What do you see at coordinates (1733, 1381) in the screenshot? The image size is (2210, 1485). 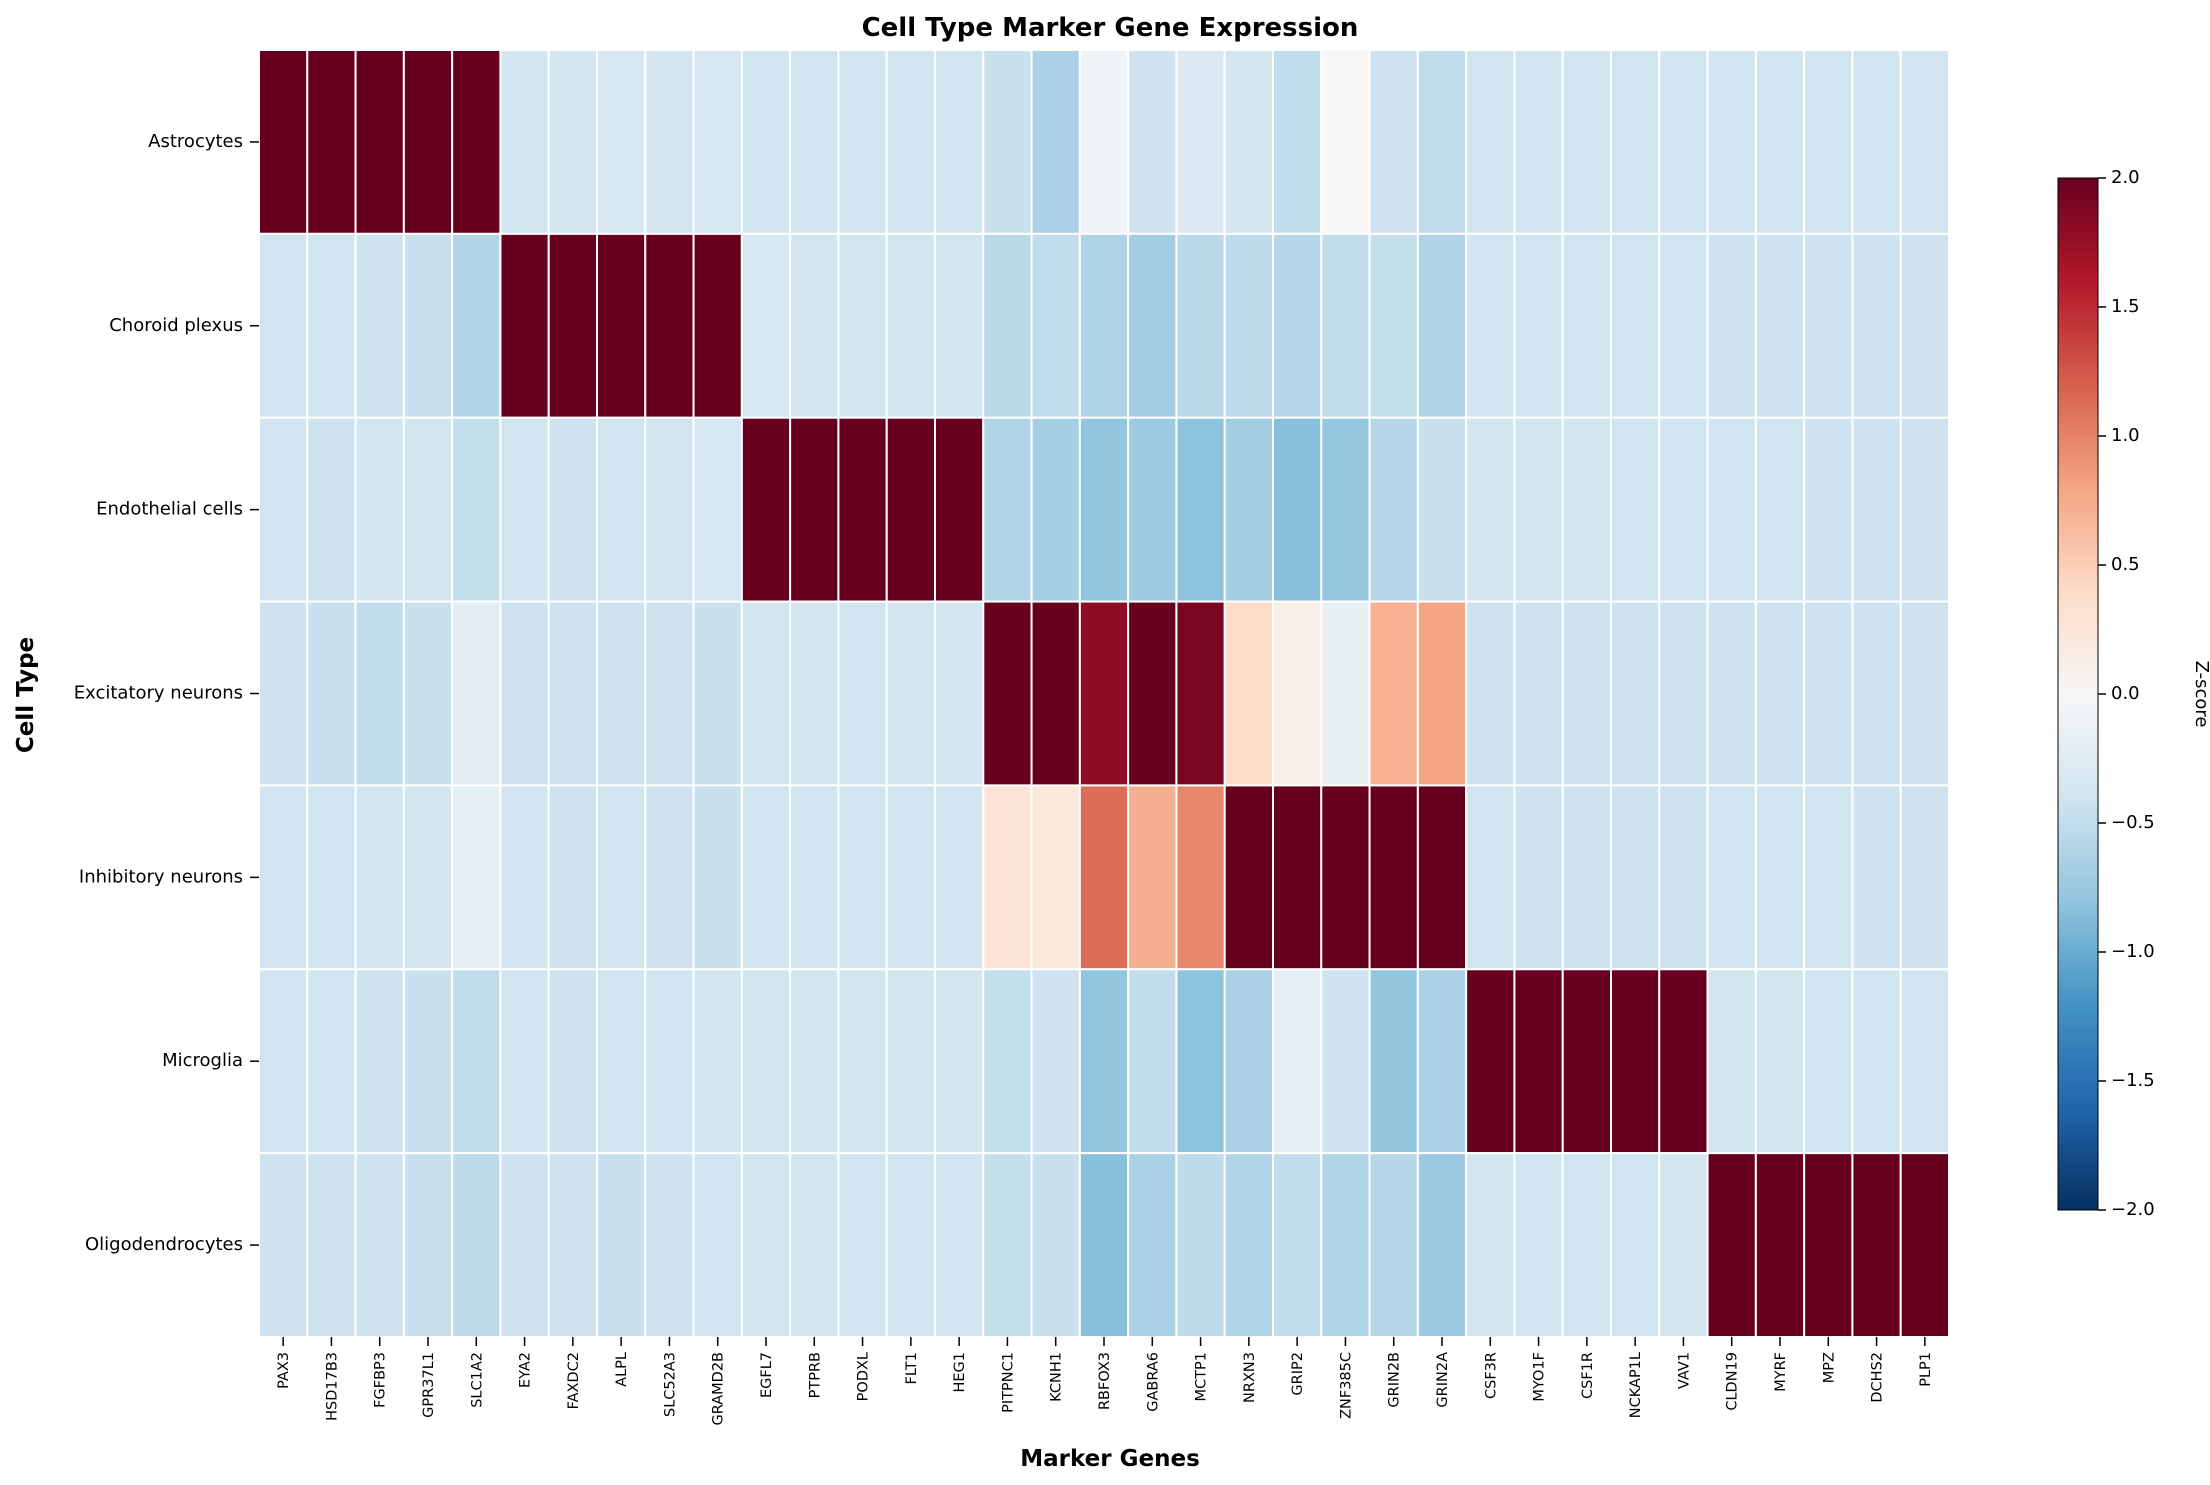 I see `column-label: CLDN19` at bounding box center [1733, 1381].